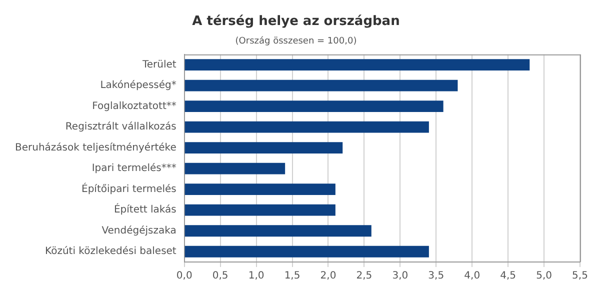 The height and width of the screenshot is (293, 600). What do you see at coordinates (580, 276) in the screenshot?
I see `x-tick-label: 5,5` at bounding box center [580, 276].